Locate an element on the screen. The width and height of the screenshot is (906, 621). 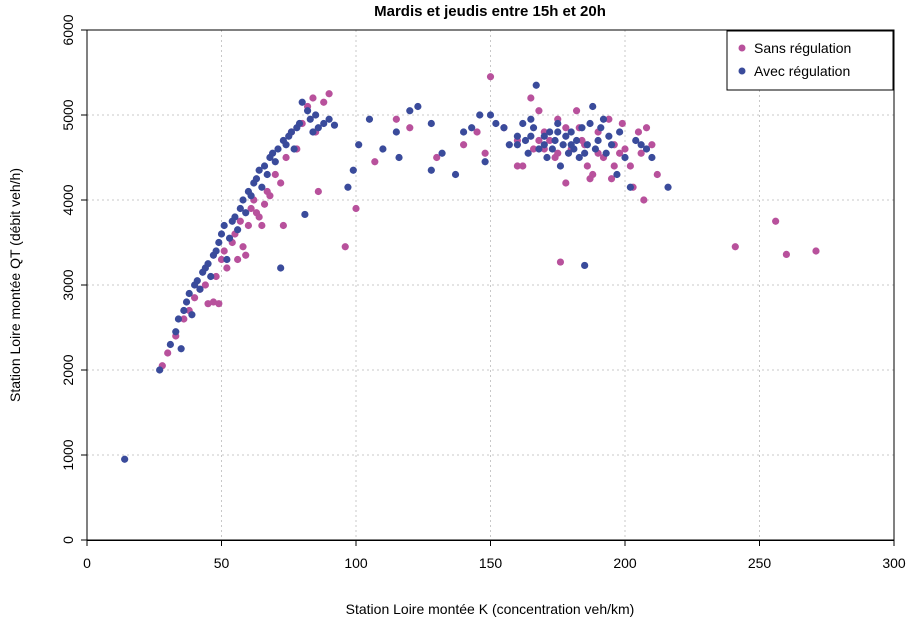
x-tick-label: 200 is located at coordinates (625, 563).